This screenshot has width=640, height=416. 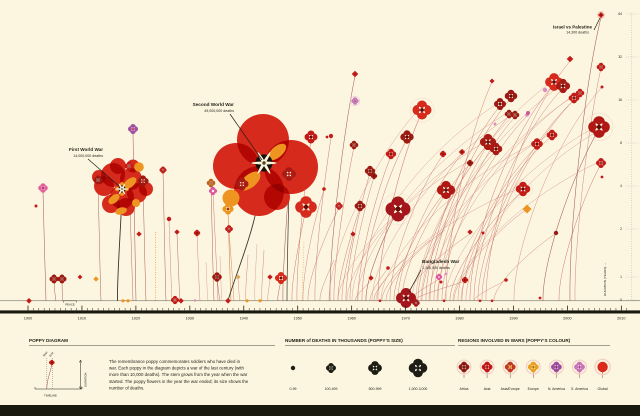 I want to click on svg-text: 2, so click(x=621, y=229).